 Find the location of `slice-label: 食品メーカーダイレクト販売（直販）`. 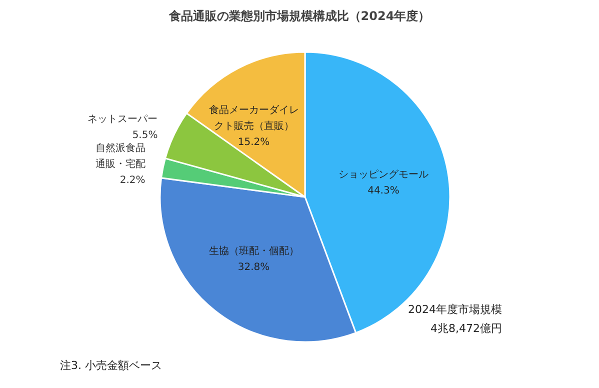

slice-label: 食品メーカーダイレクト販売（直販） is located at coordinates (253, 118).